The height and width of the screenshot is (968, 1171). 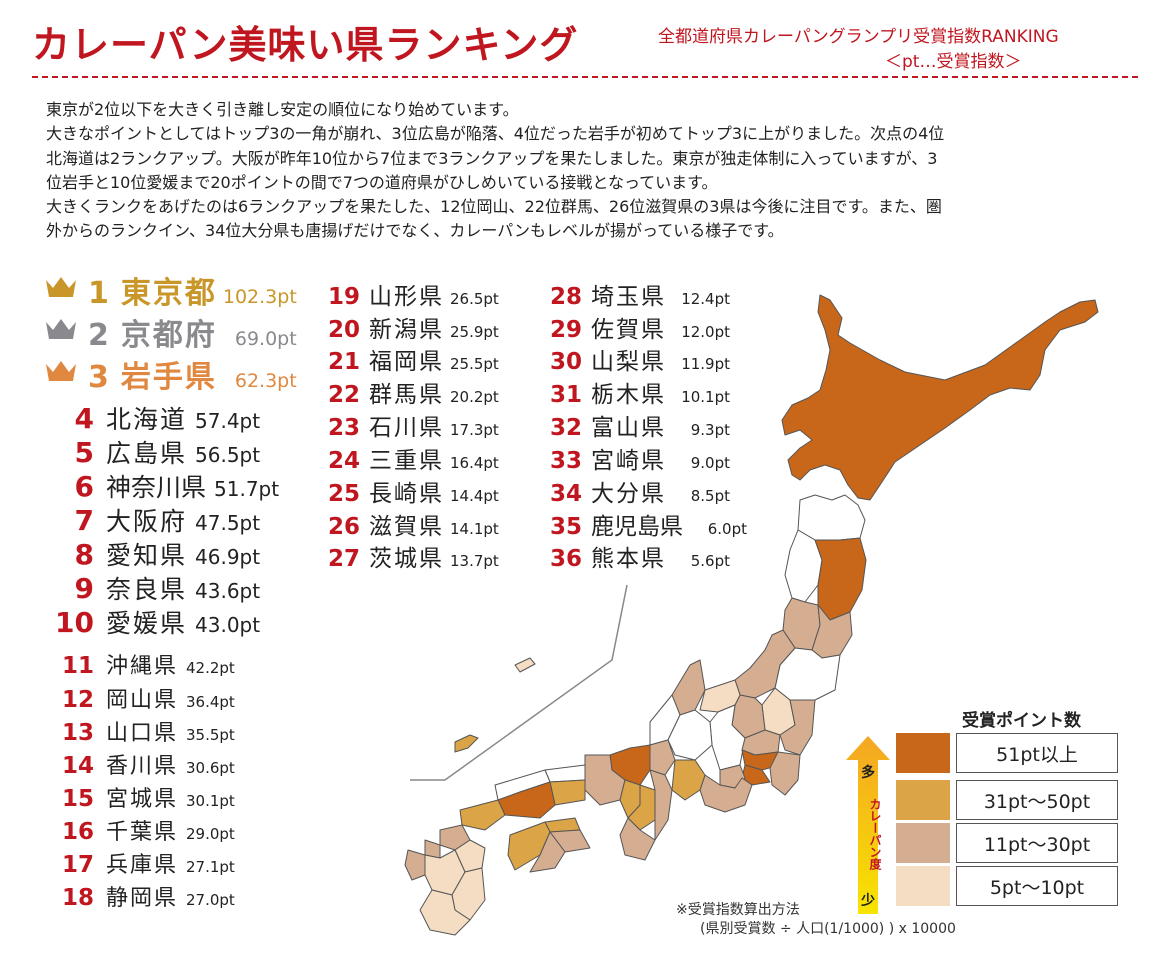 I want to click on prefecture-name: 佐賀県, so click(x=628, y=330).